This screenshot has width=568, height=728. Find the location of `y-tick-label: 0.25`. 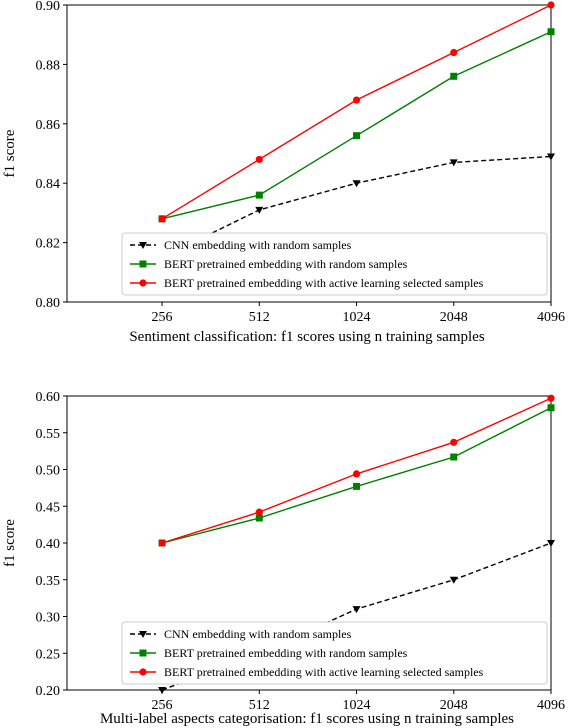

y-tick-label: 0.25 is located at coordinates (48, 654).